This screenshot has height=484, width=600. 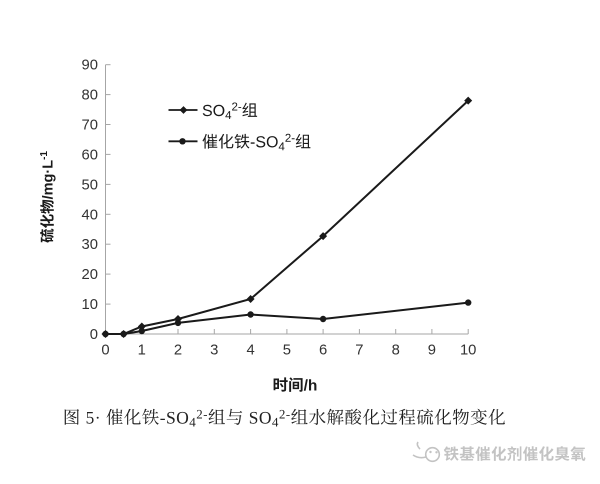 What do you see at coordinates (90, 126) in the screenshot?
I see `svg-text: 70` at bounding box center [90, 126].